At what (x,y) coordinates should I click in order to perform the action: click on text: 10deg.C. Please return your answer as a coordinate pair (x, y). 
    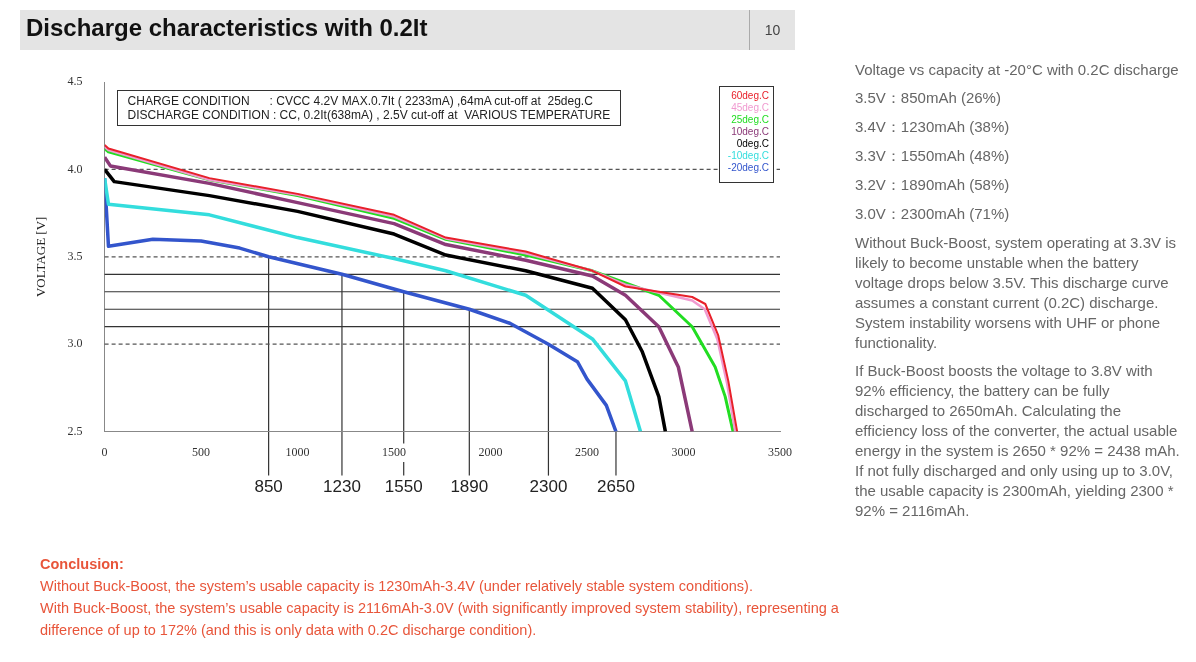
    Looking at the image, I should click on (749, 132).